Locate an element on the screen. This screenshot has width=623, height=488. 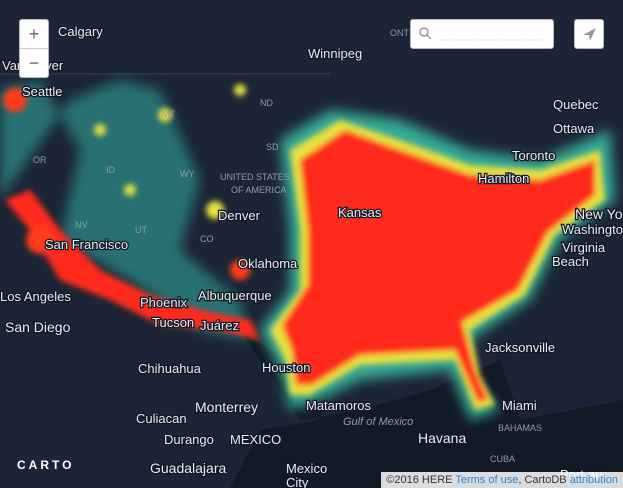
region-label: ID is located at coordinates (111, 170).